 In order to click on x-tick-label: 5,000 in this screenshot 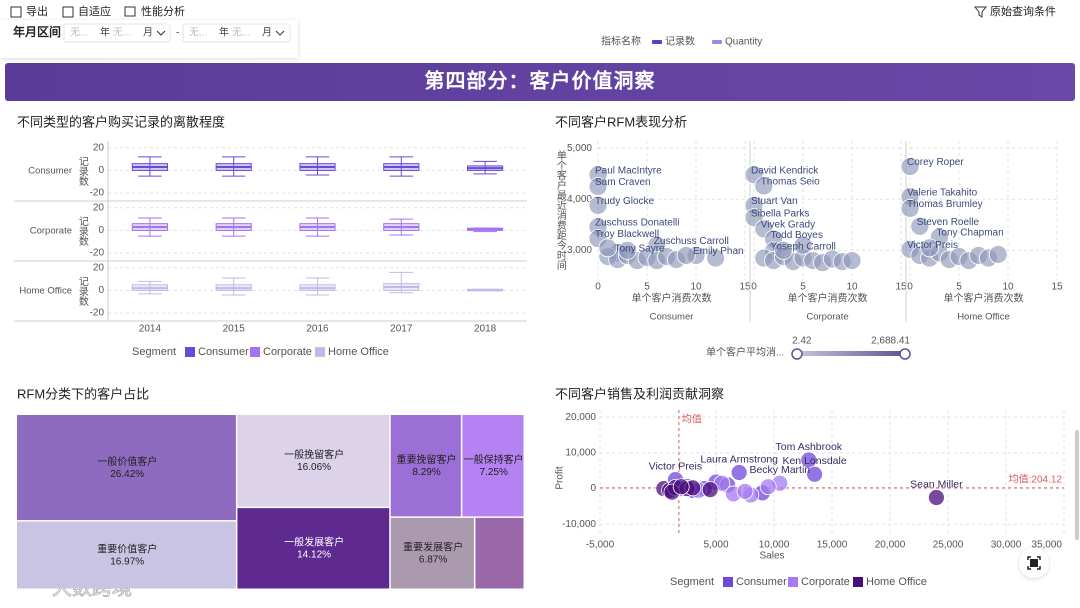, I will do `click(715, 545)`.